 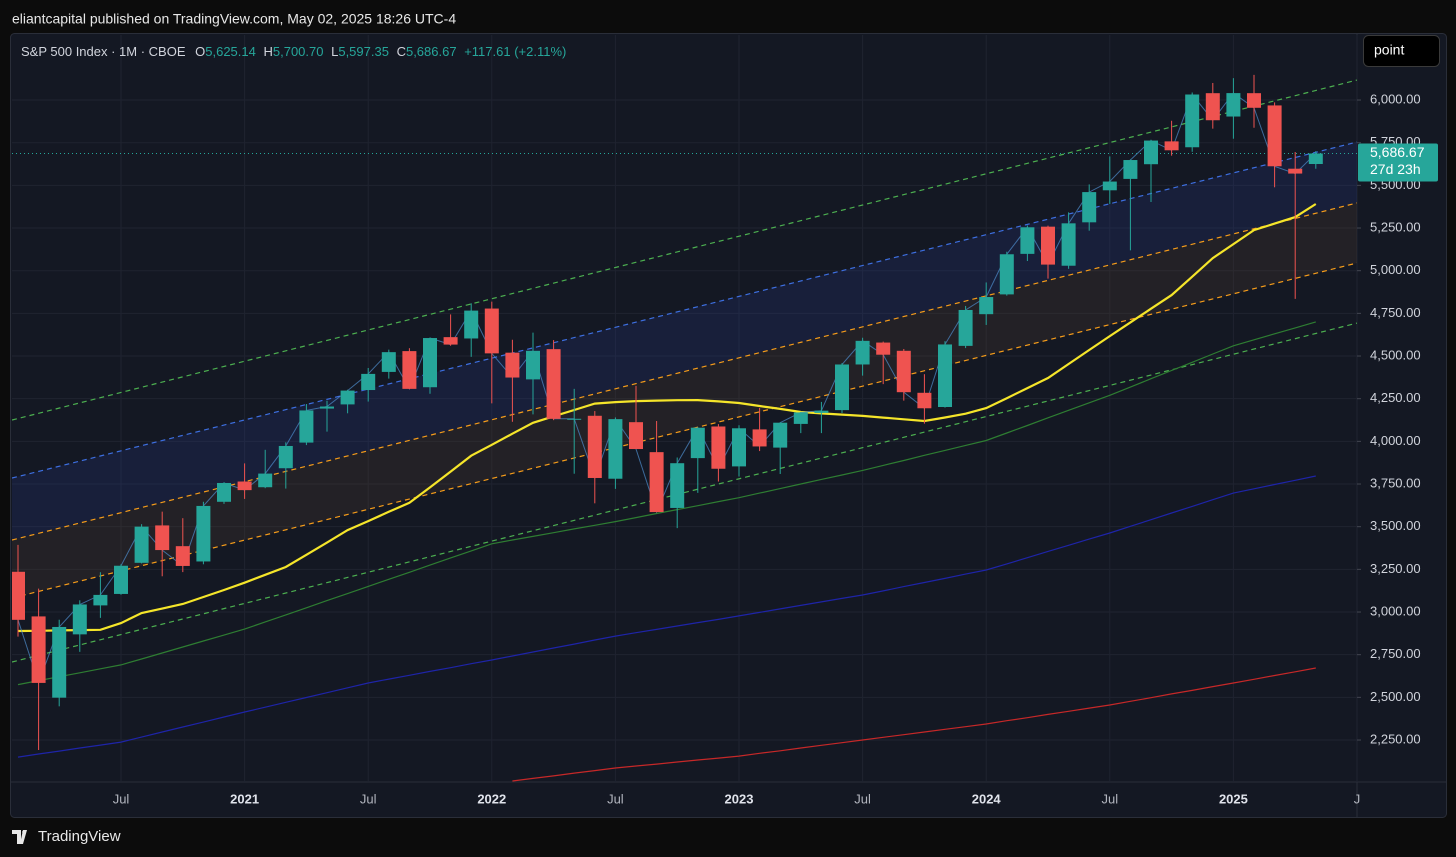 I want to click on x-tick-label: 2022, so click(x=491, y=798).